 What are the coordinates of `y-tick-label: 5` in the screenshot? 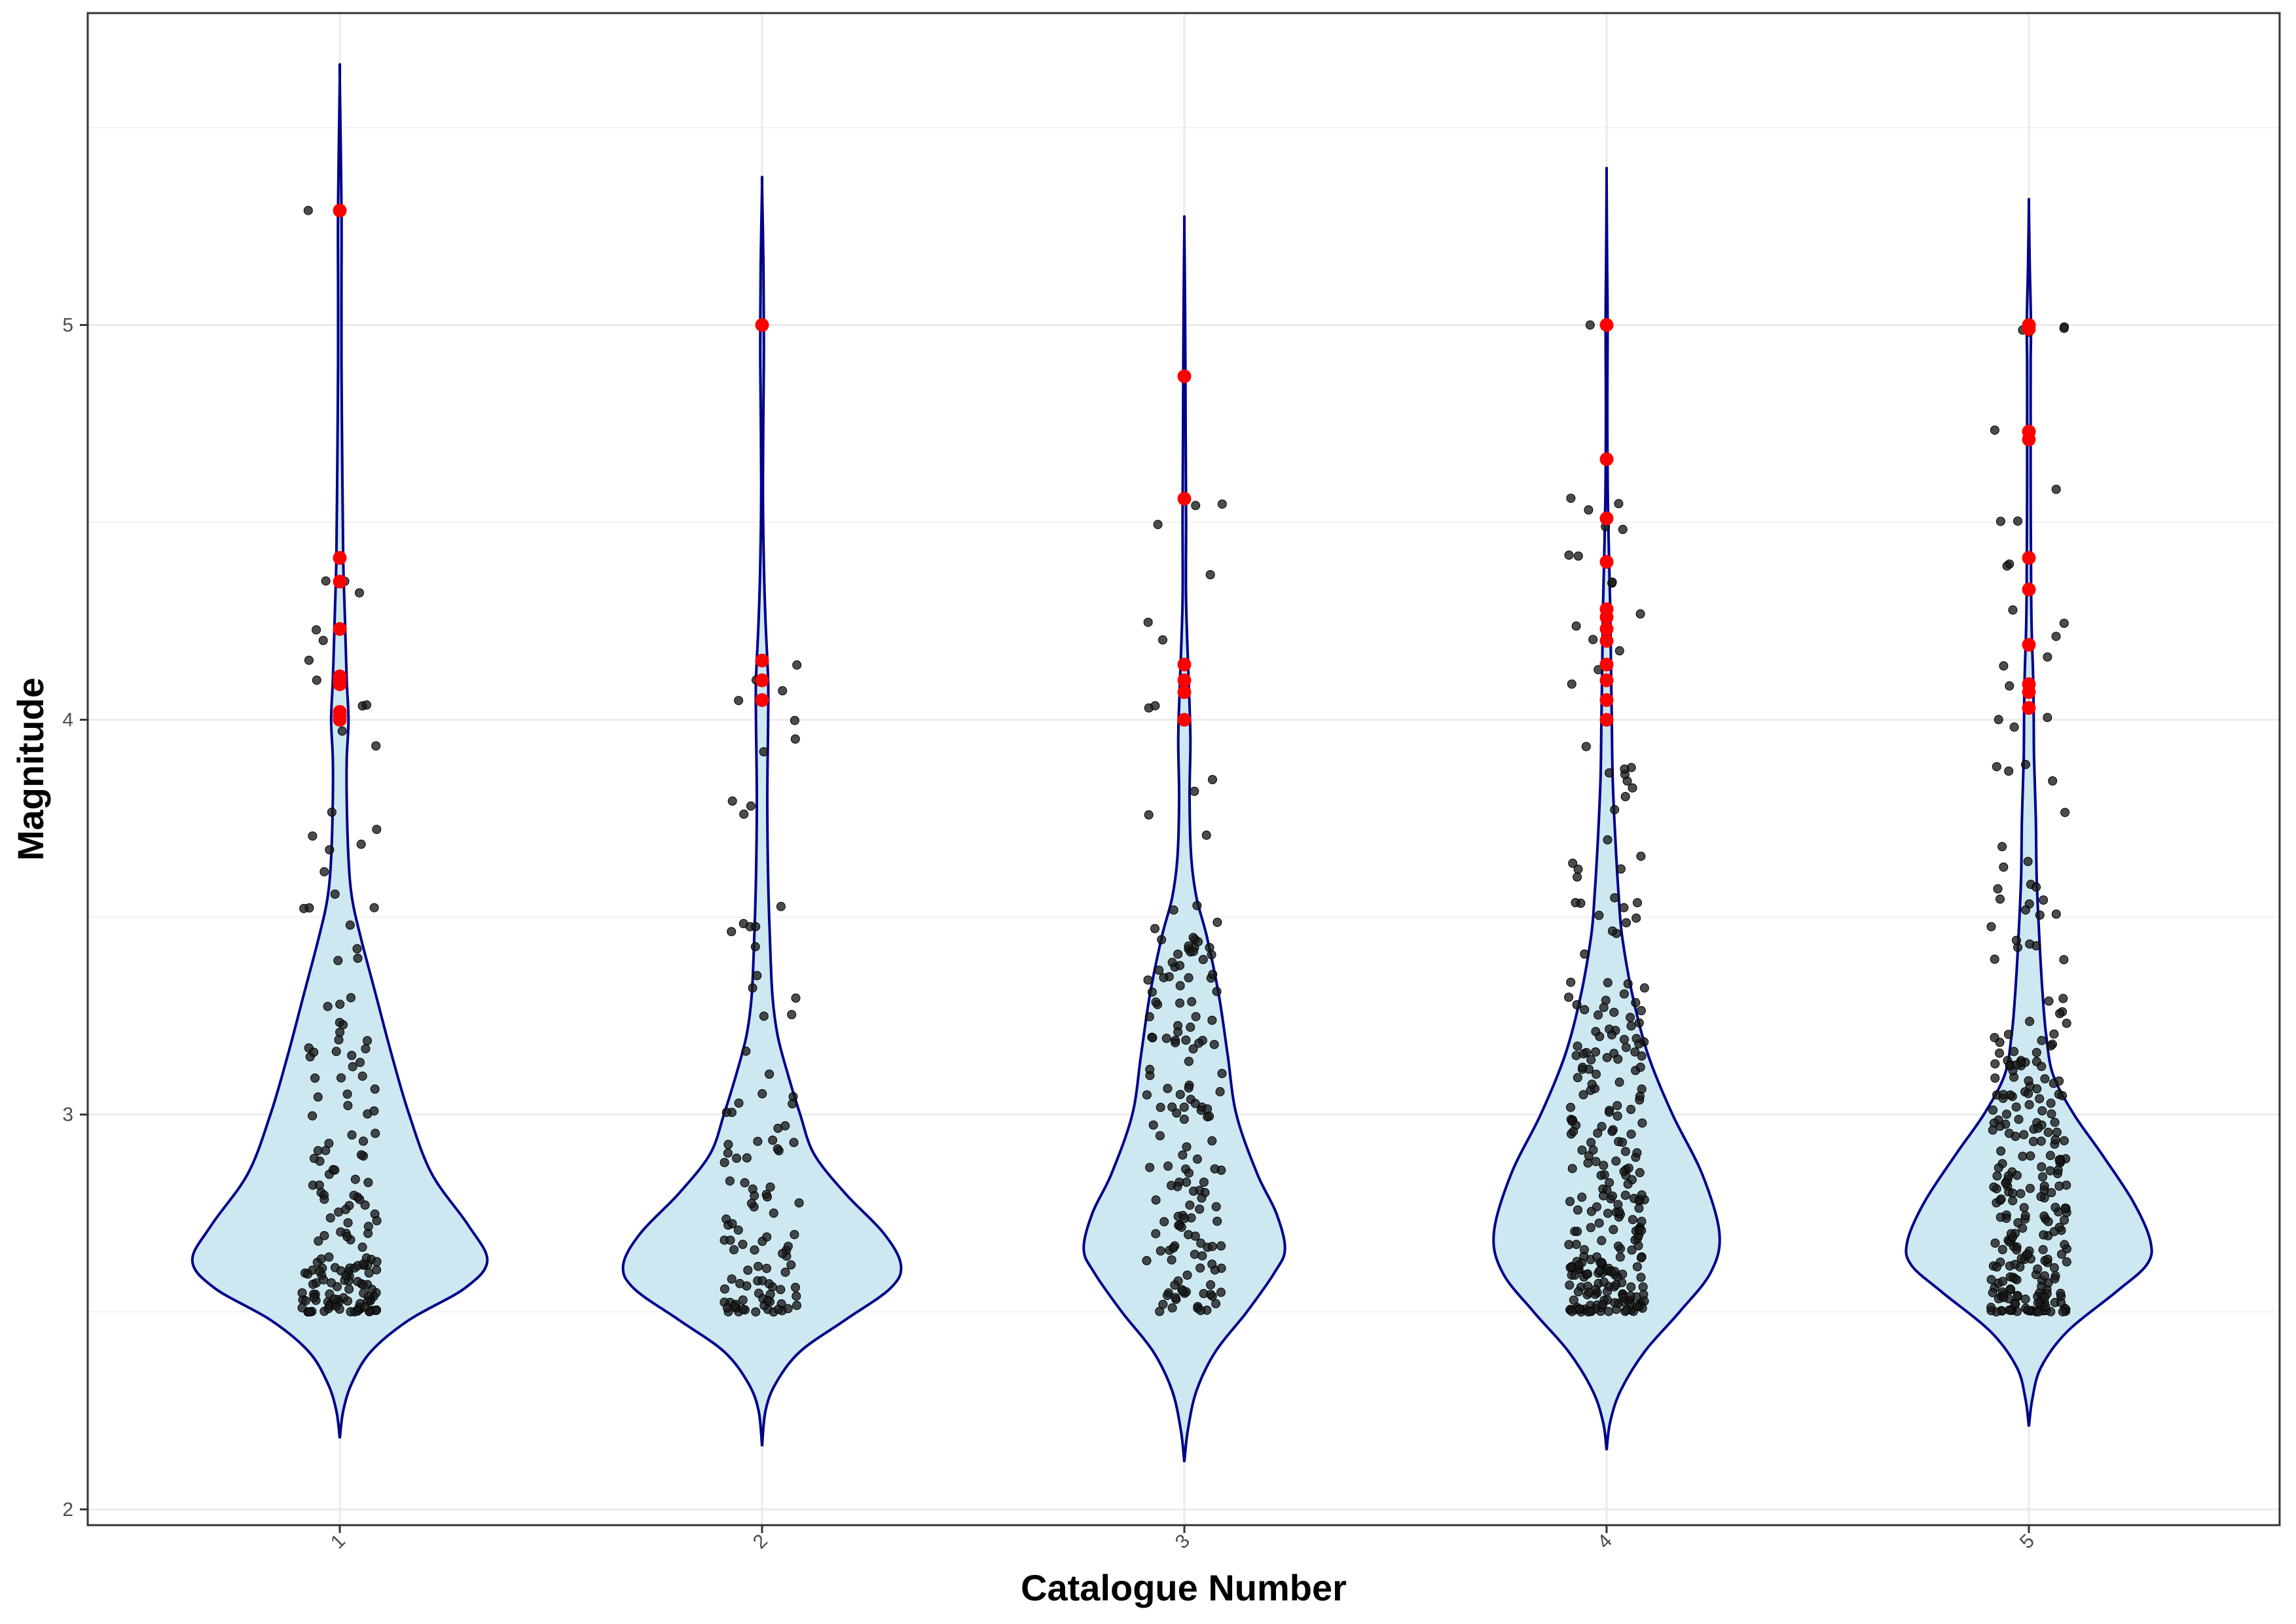 It's located at (67, 325).